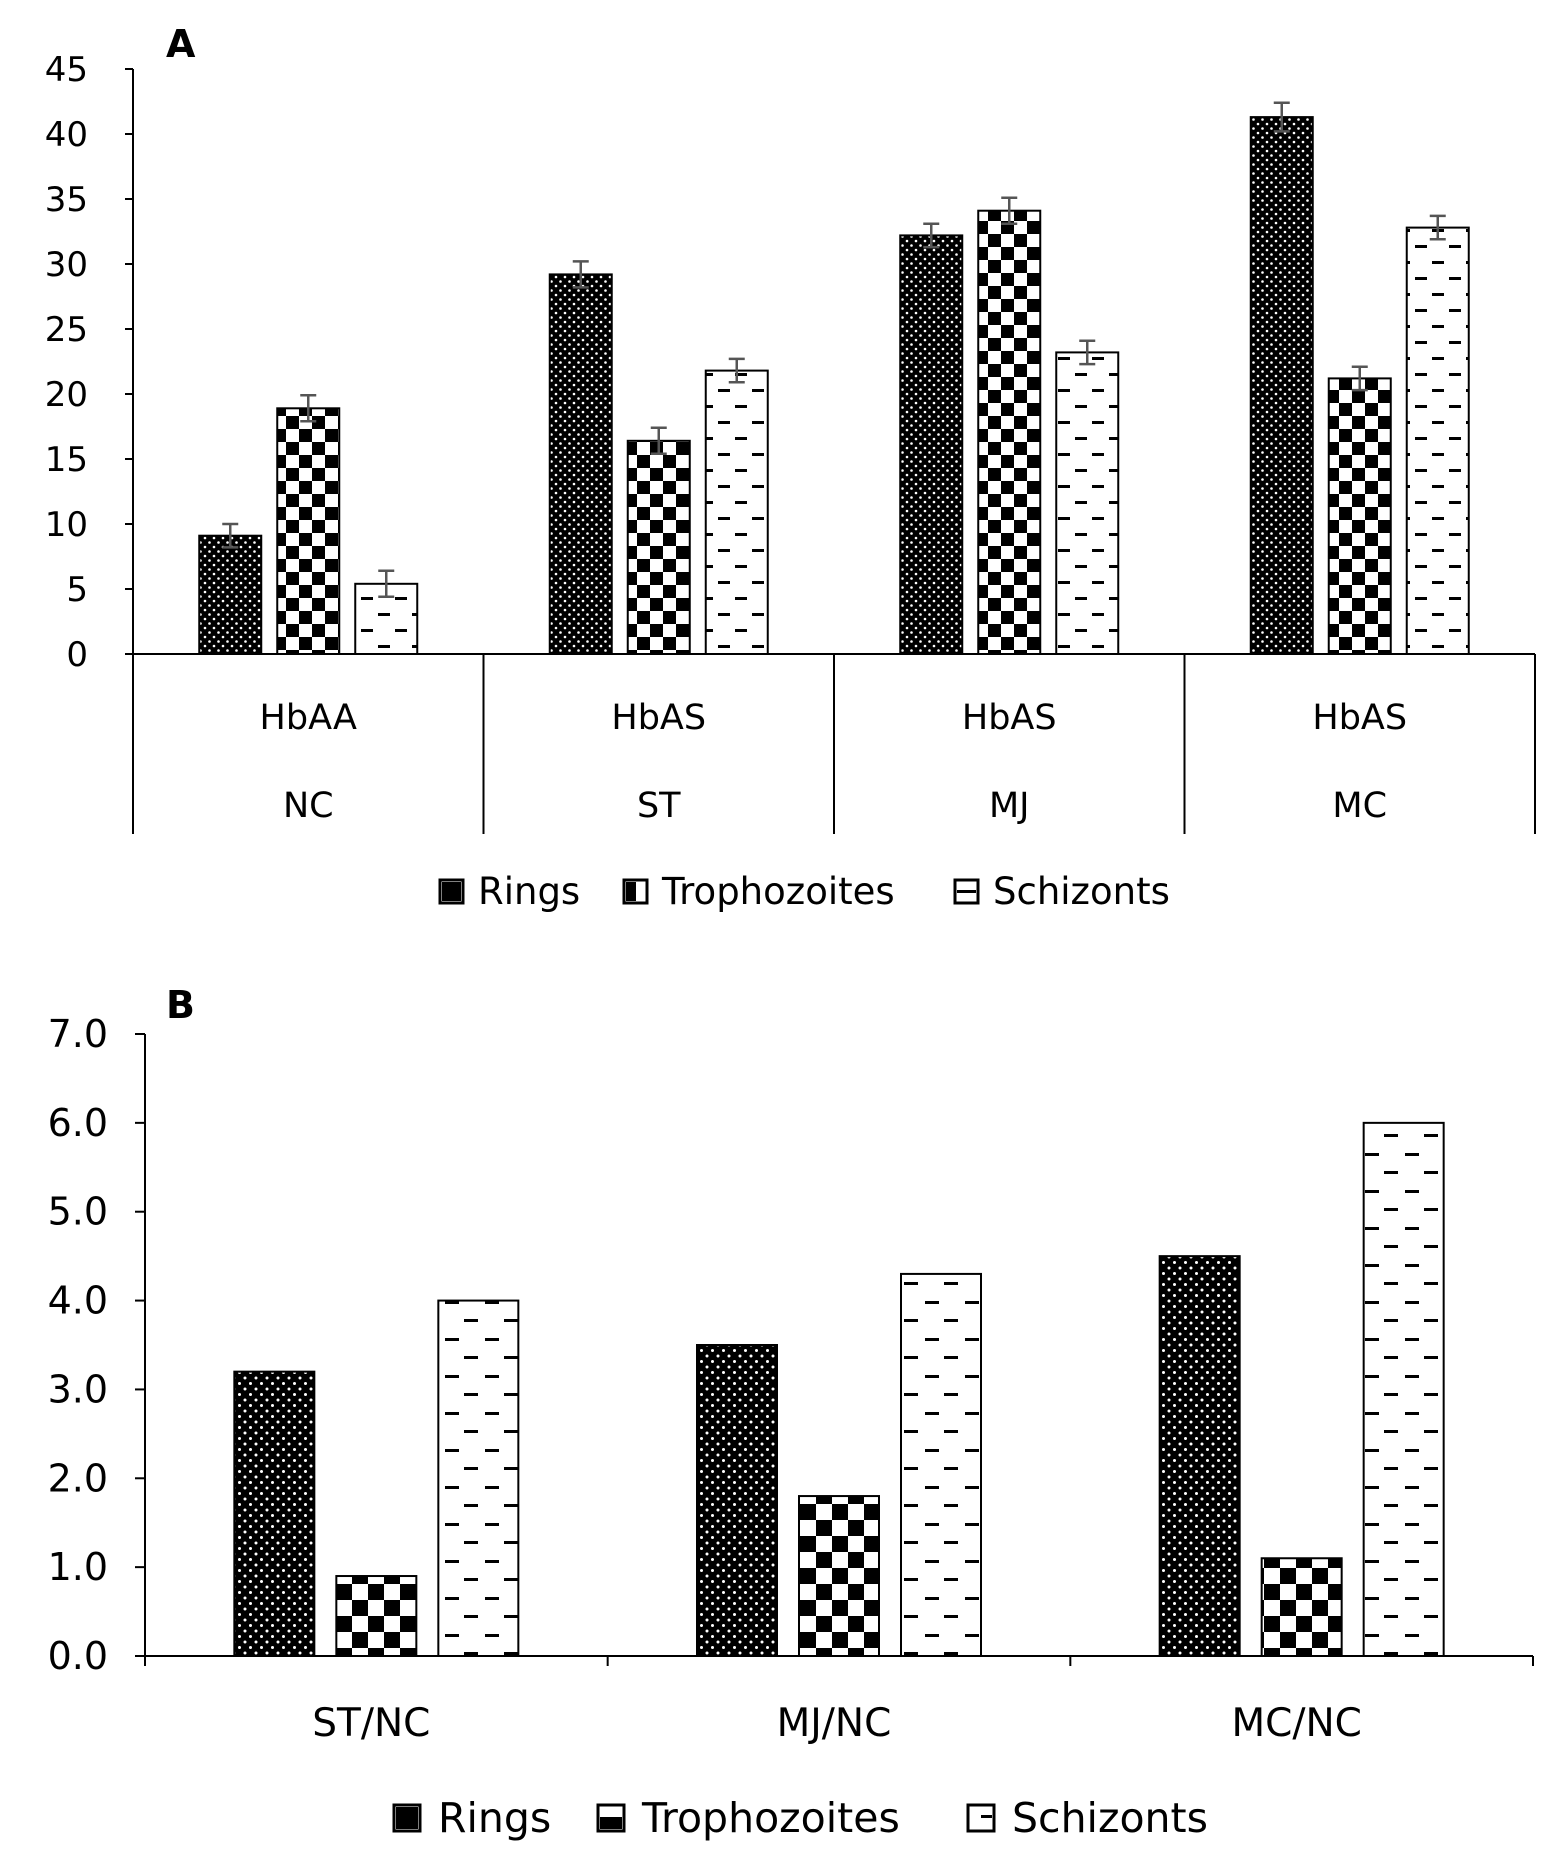 The width and height of the screenshot is (1556, 1864). I want to click on panel-a-y-tick-label: 20, so click(66, 395).